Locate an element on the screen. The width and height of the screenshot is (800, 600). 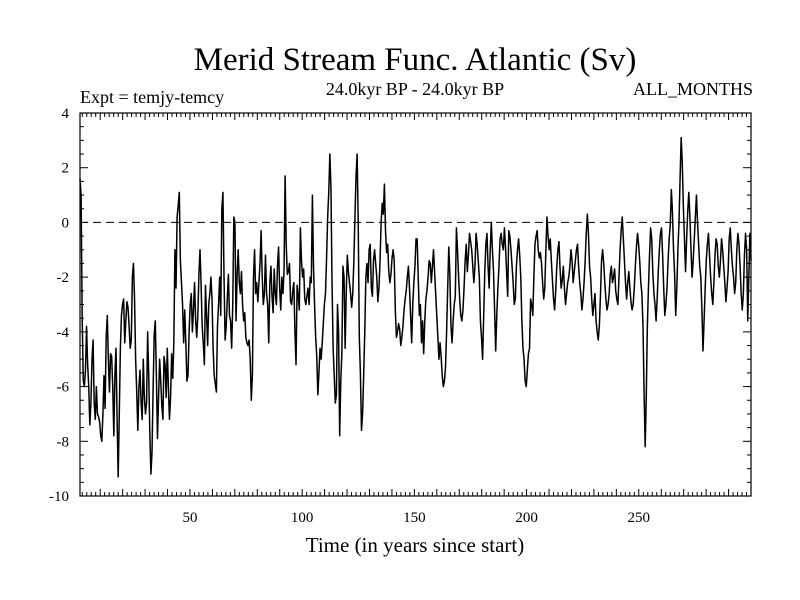
experiment-label: Expt = temjy-temcy is located at coordinates (152, 97).